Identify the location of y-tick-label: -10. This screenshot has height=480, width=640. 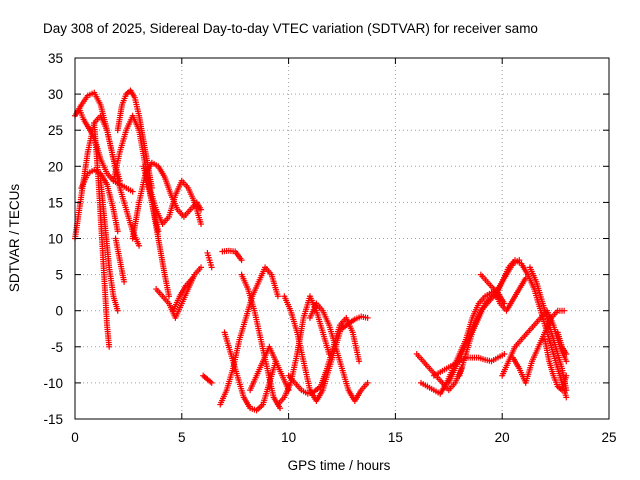
(53, 383).